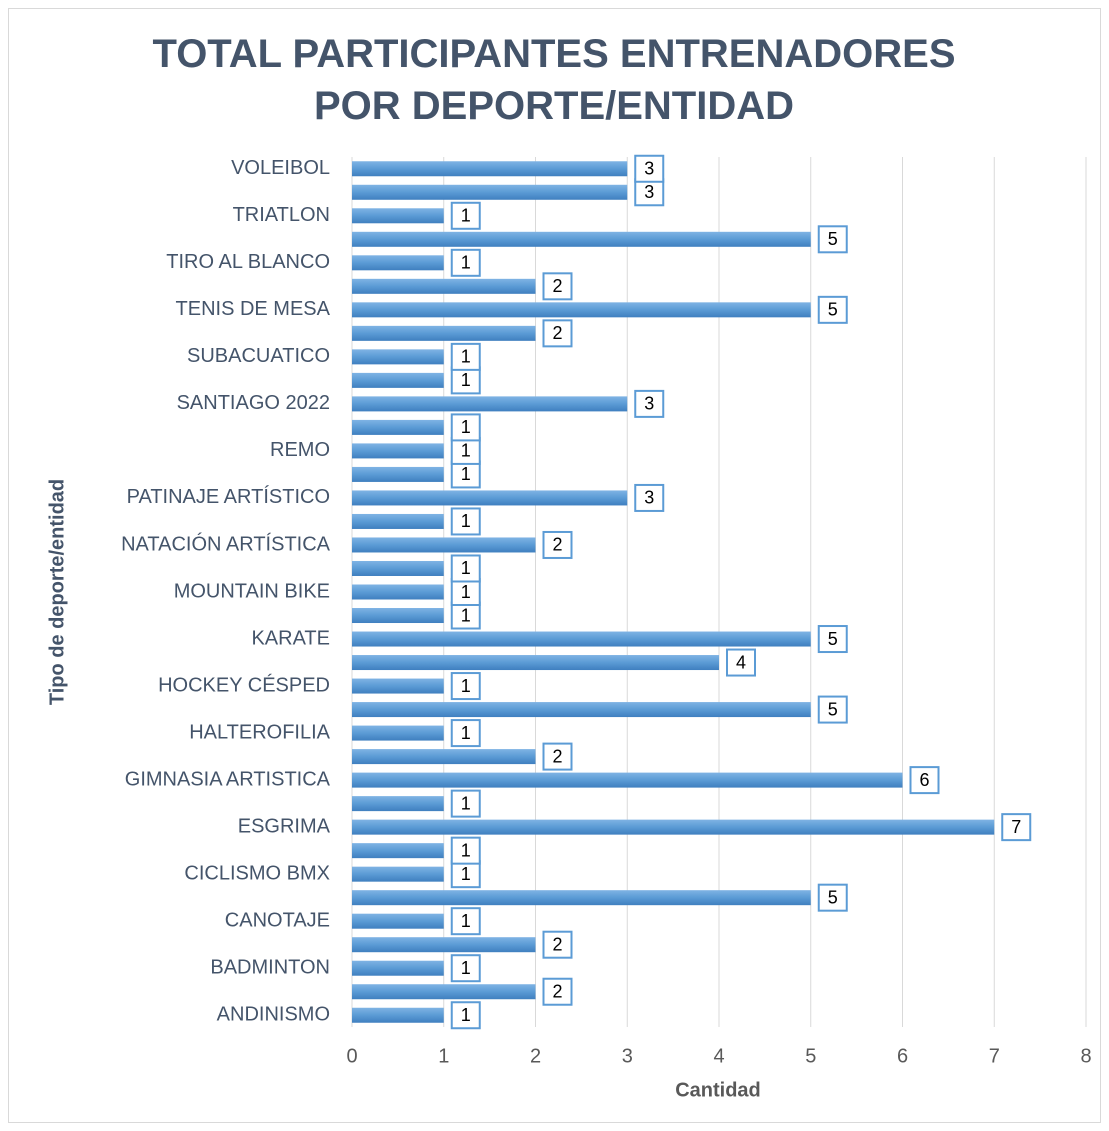  I want to click on y-tick-label: HOCKEY CÉSPED, so click(244, 684).